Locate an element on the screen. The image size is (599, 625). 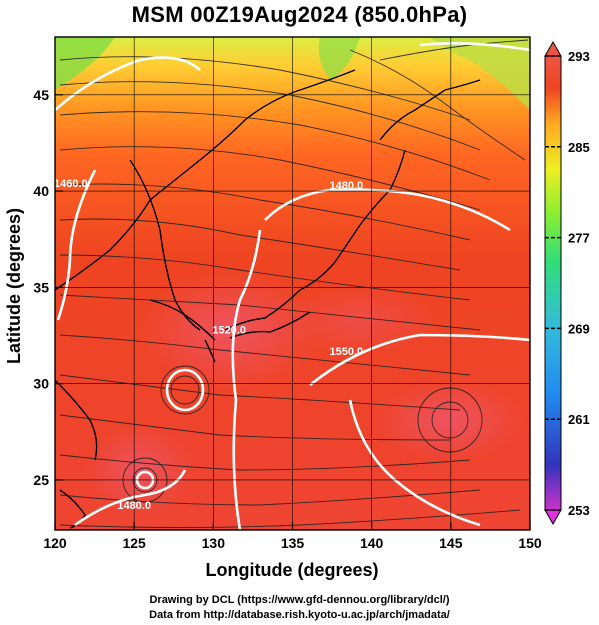
x-tick-label: 120 is located at coordinates (55, 543).